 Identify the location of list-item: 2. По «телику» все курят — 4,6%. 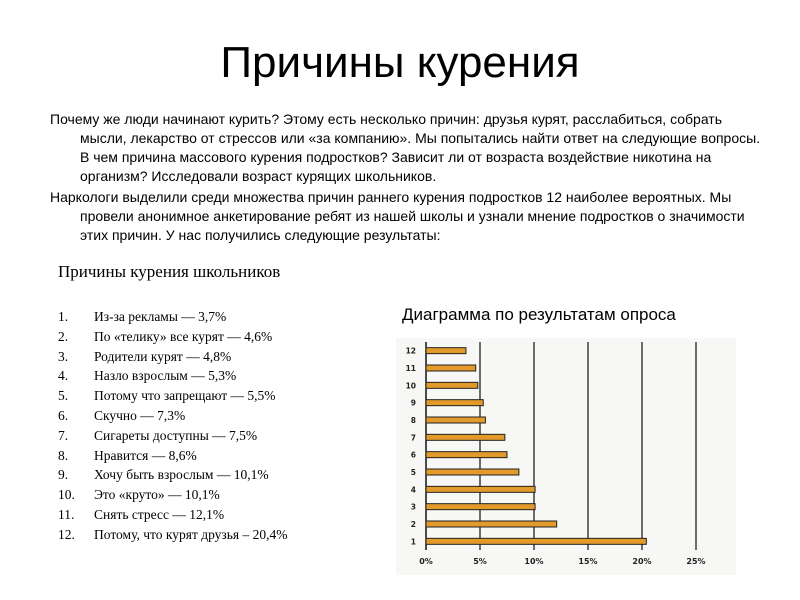
(172, 337).